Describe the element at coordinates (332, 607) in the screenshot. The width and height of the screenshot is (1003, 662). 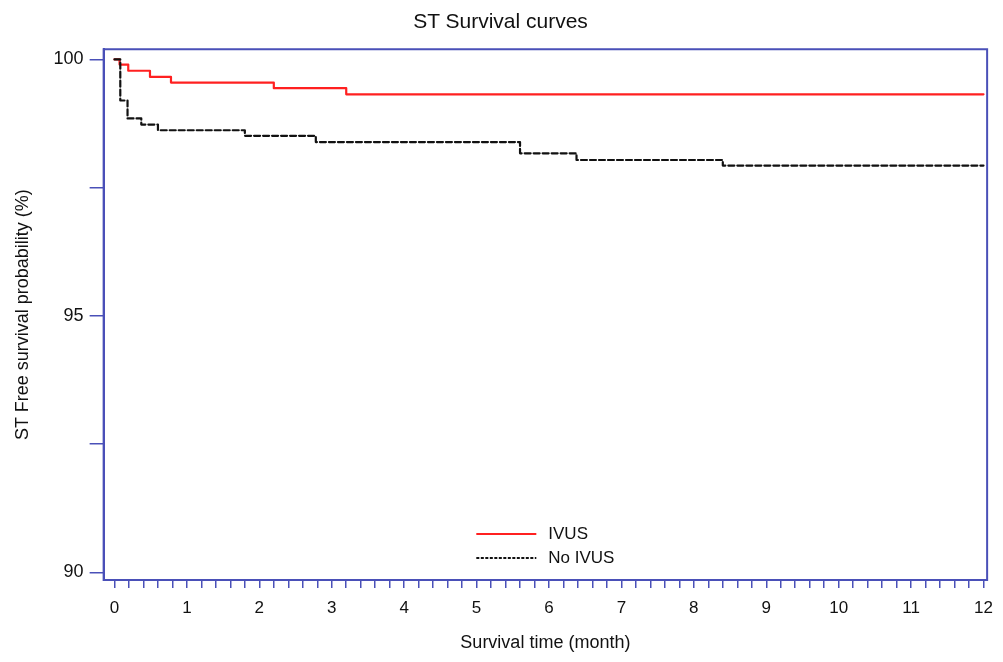
I see `x-tick-label: 3` at that location.